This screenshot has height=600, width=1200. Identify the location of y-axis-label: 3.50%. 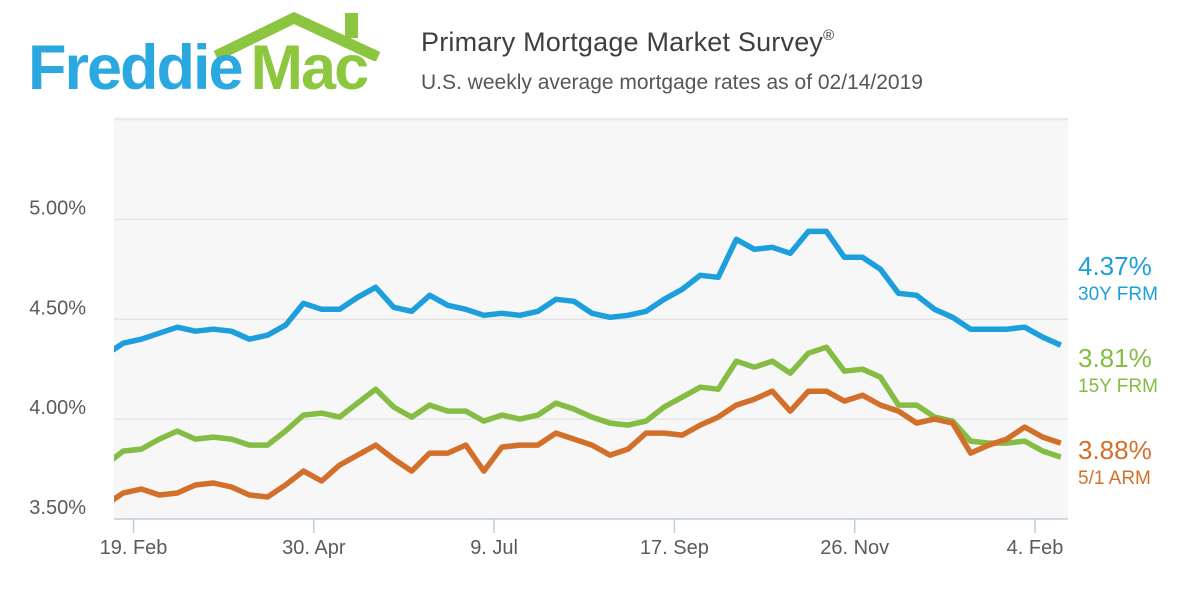
(57, 508).